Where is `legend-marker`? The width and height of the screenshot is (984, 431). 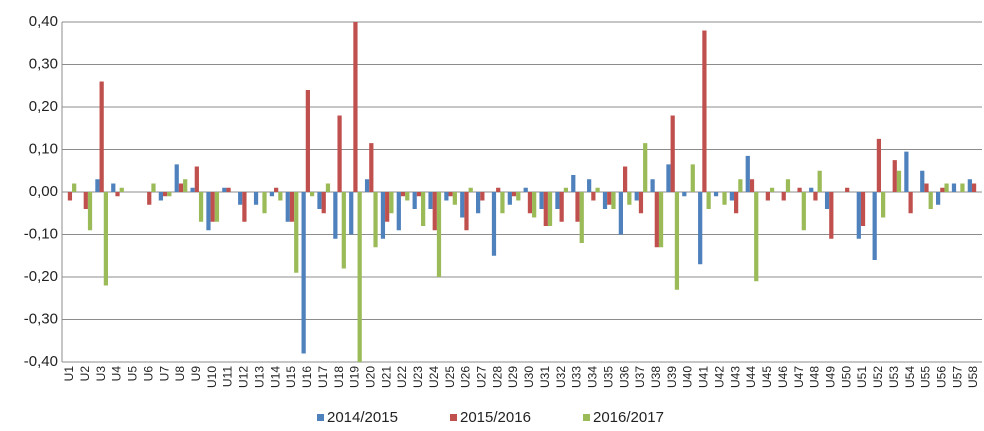
legend-marker is located at coordinates (320, 417).